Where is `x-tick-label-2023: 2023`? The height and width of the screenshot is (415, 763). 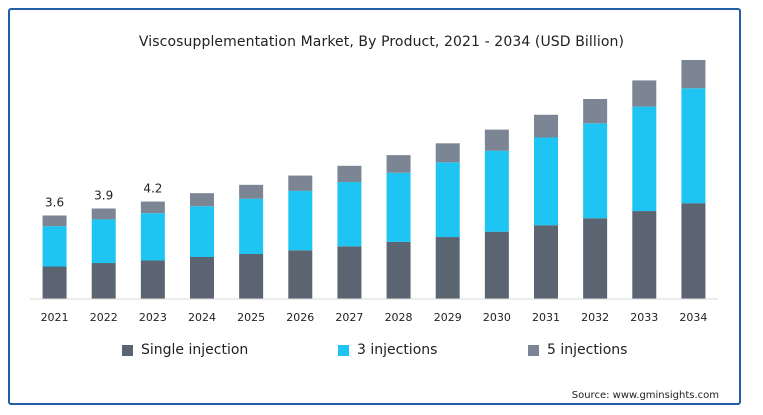
x-tick-label-2023: 2023 is located at coordinates (153, 317).